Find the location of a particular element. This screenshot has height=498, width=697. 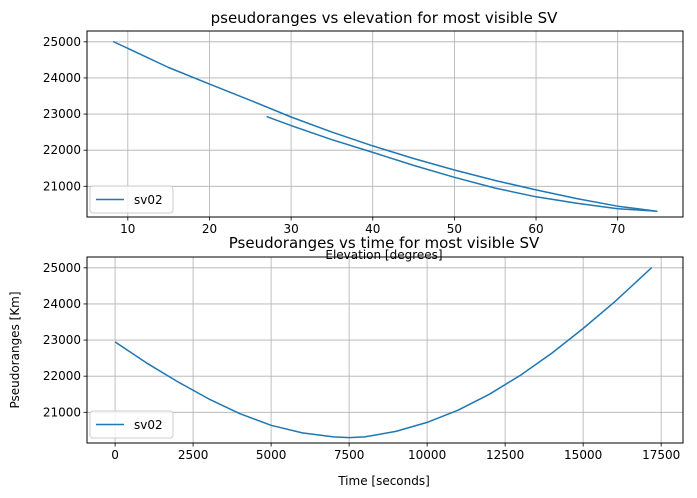

x-tick-label: 12500 is located at coordinates (505, 455).